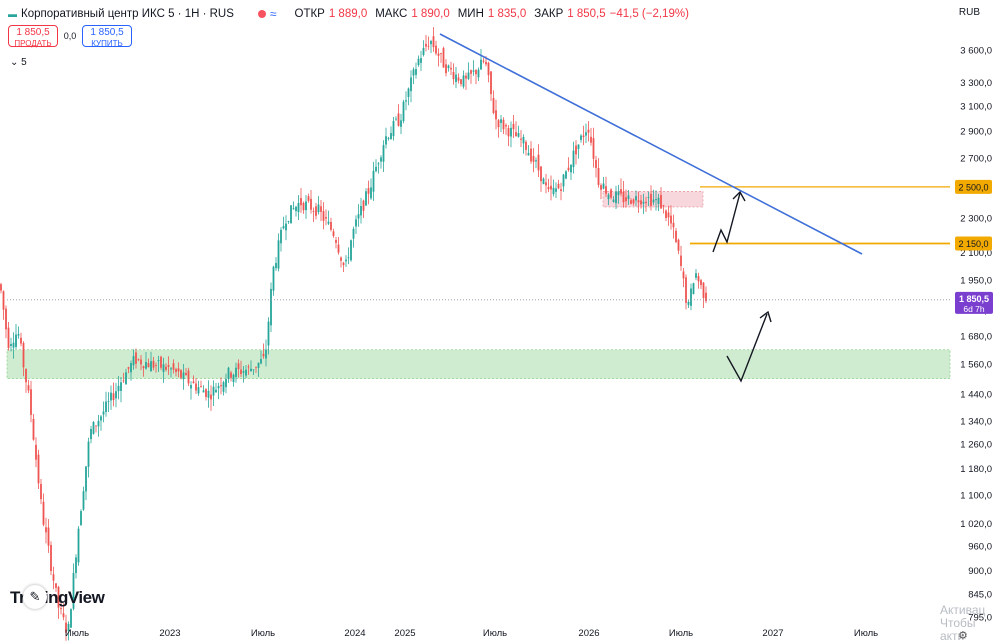  Describe the element at coordinates (649, 14) in the screenshot. I see `change-value: −41,5 (−2,19%)` at that location.